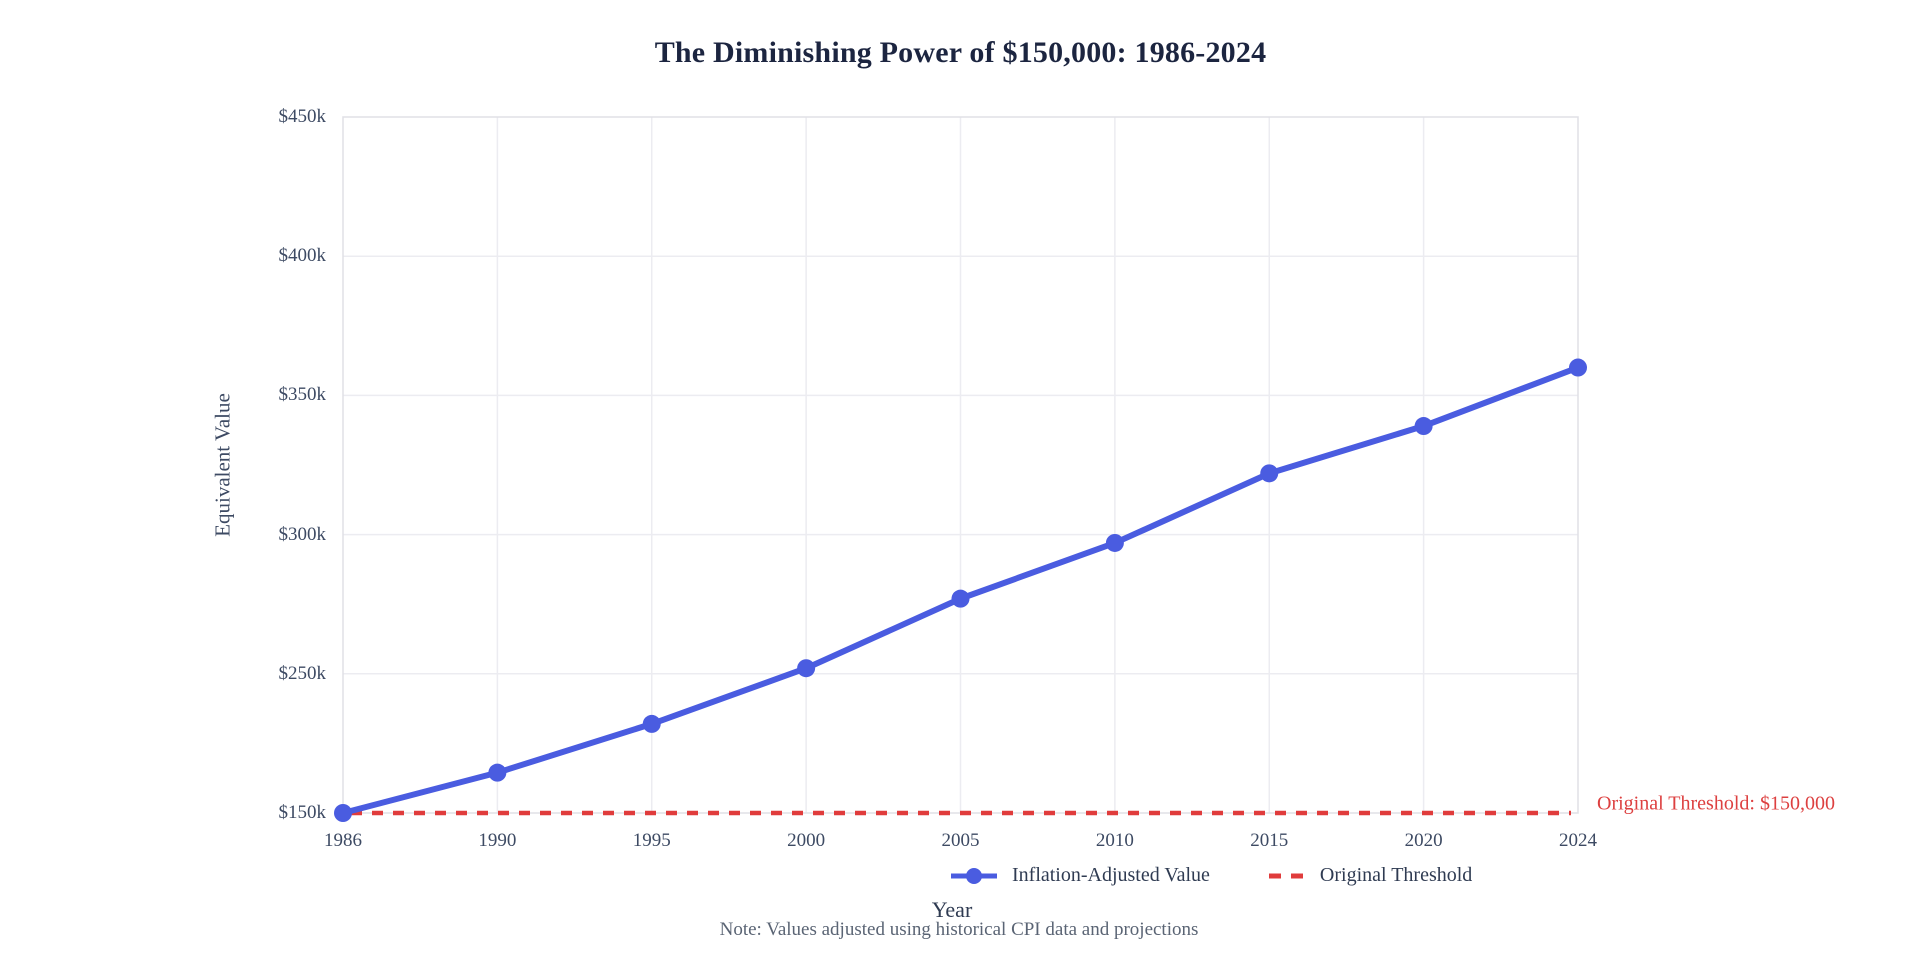  I want to click on threshold-annotation: Original Threshold: $150,000, so click(1716, 803).